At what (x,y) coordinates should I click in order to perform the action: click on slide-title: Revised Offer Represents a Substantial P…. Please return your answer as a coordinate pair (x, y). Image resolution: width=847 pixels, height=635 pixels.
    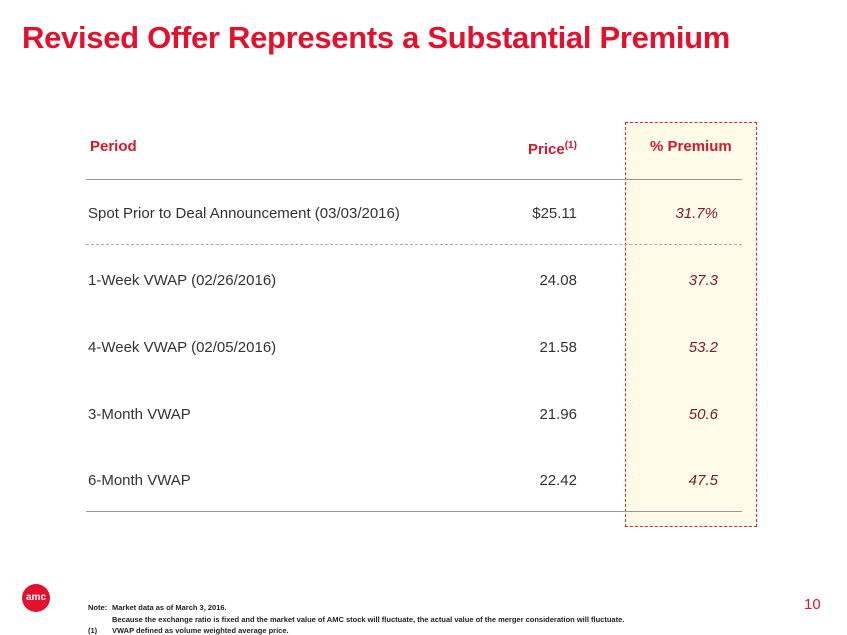
    Looking at the image, I should click on (376, 37).